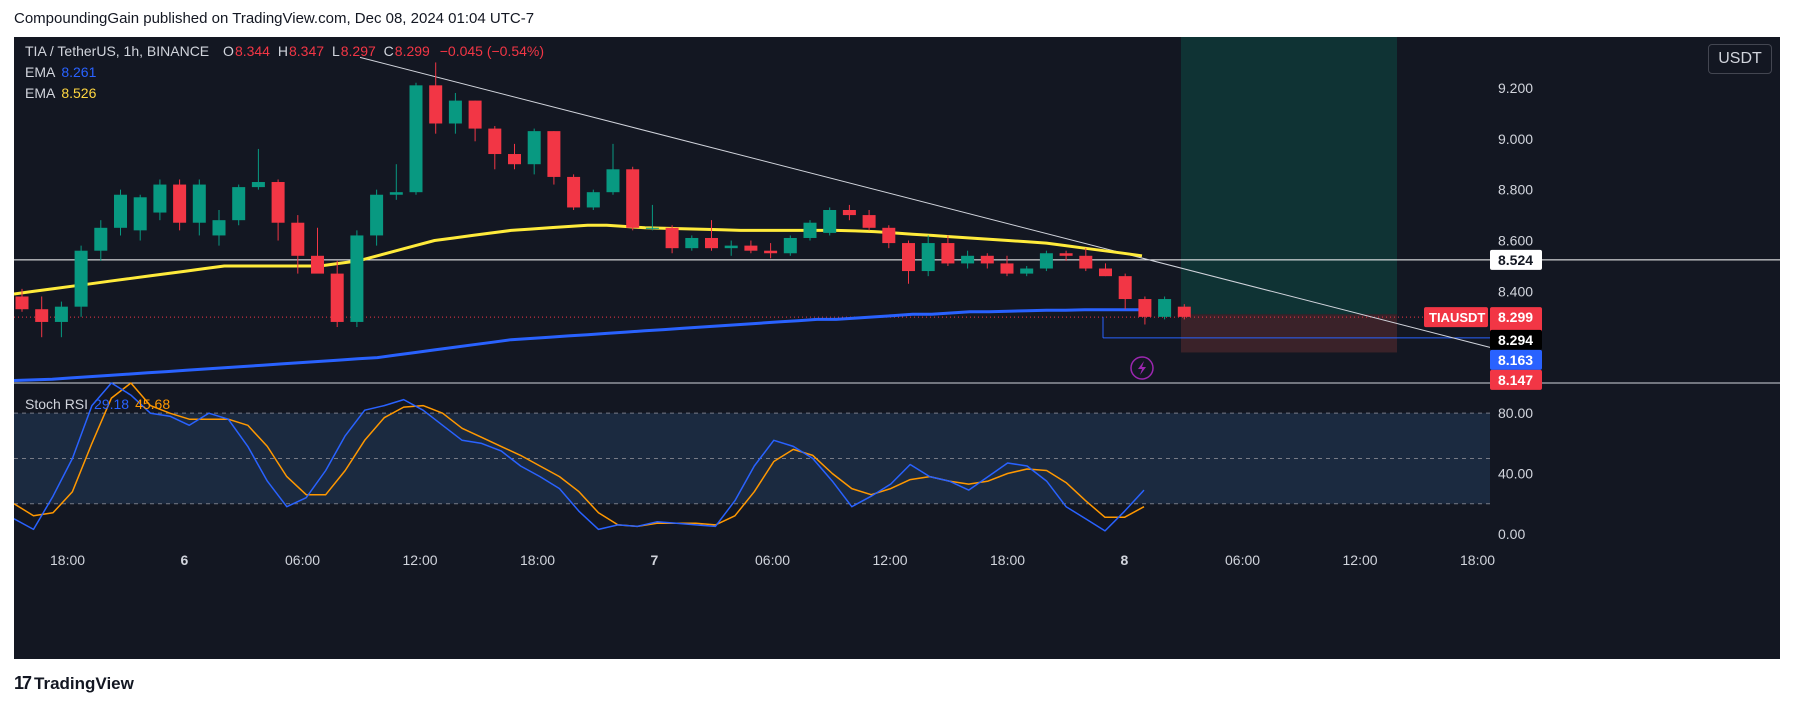 Image resolution: width=1794 pixels, height=707 pixels. I want to click on stoch-k-line, so click(579, 457).